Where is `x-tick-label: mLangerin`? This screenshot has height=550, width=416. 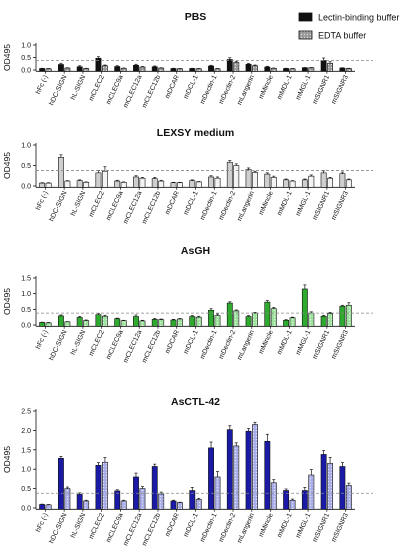 x-tick-label: mLangerin is located at coordinates (246, 528).